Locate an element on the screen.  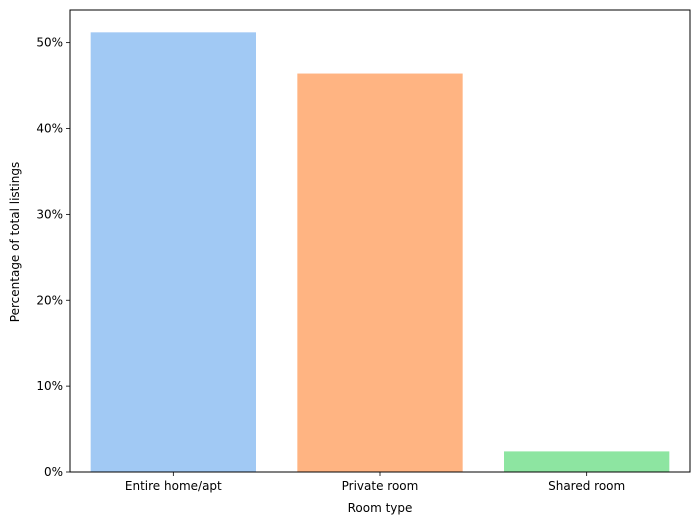
x-tick-label: Entire home/apt is located at coordinates (173, 486).